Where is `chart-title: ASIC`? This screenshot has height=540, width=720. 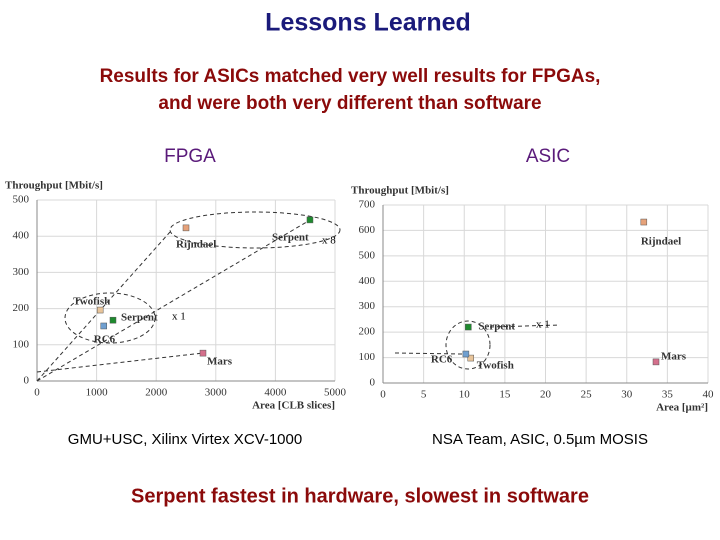 chart-title: ASIC is located at coordinates (548, 156).